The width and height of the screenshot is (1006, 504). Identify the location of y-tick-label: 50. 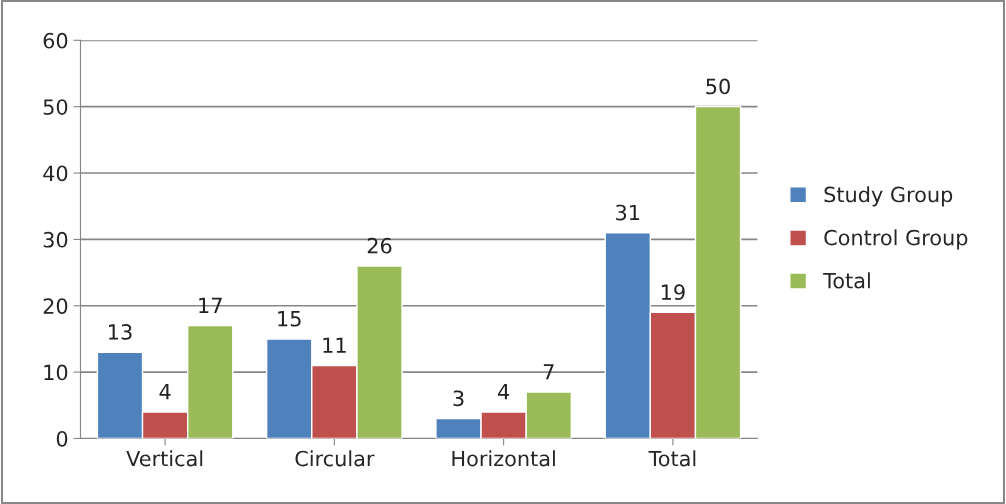
(55, 107).